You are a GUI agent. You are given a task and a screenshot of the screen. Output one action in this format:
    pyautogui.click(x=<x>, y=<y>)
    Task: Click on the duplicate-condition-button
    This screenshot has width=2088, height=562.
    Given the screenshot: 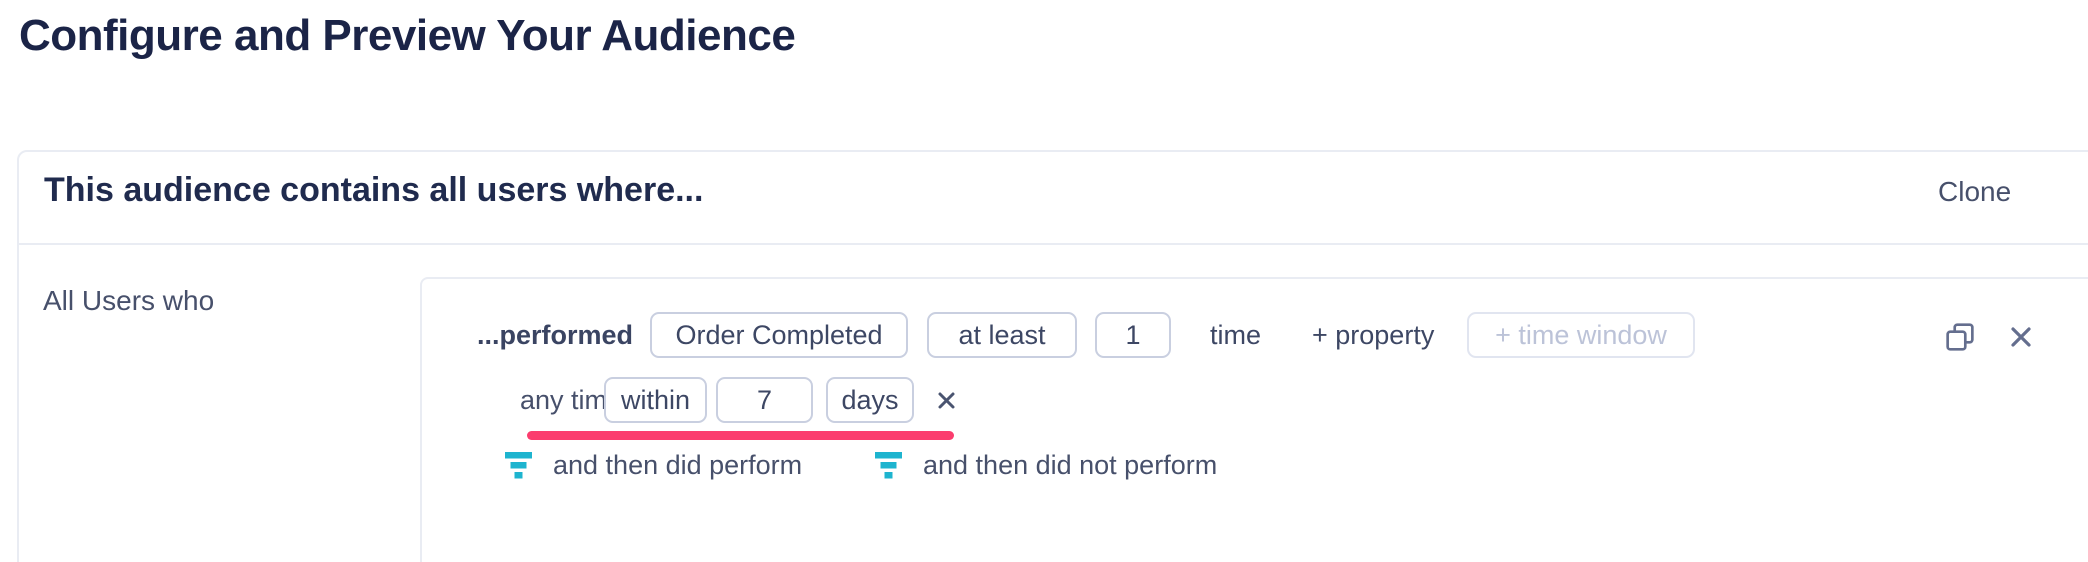 What is the action you would take?
    pyautogui.click(x=1960, y=337)
    